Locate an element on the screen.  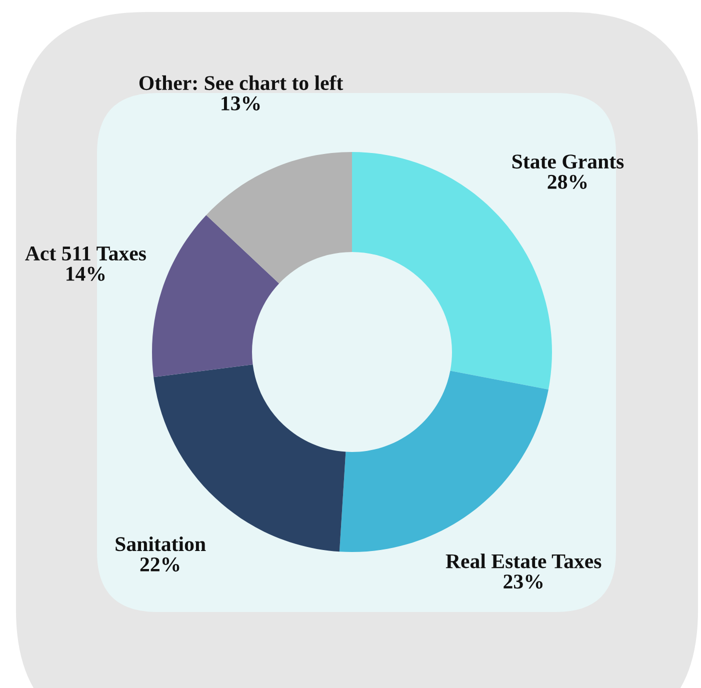
data-label: 22% is located at coordinates (160, 564).